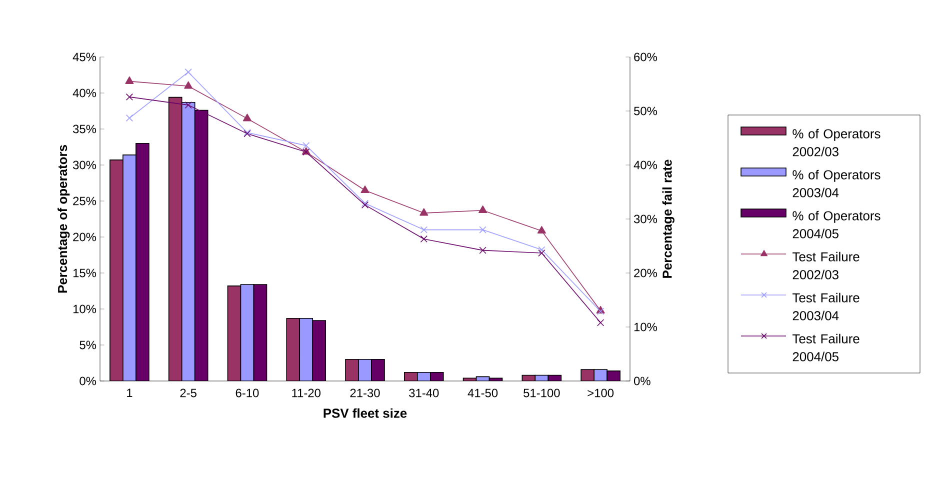 This screenshot has width=926, height=481. What do you see at coordinates (129, 392) in the screenshot?
I see `x-tick-label: 1` at bounding box center [129, 392].